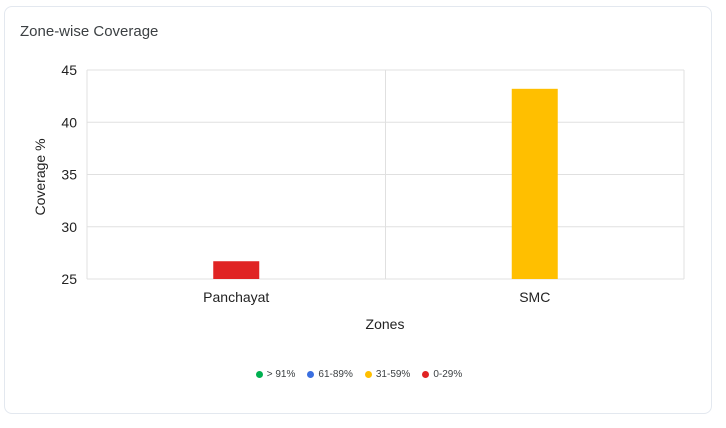  What do you see at coordinates (534, 183) in the screenshot?
I see `bar-smc` at bounding box center [534, 183].